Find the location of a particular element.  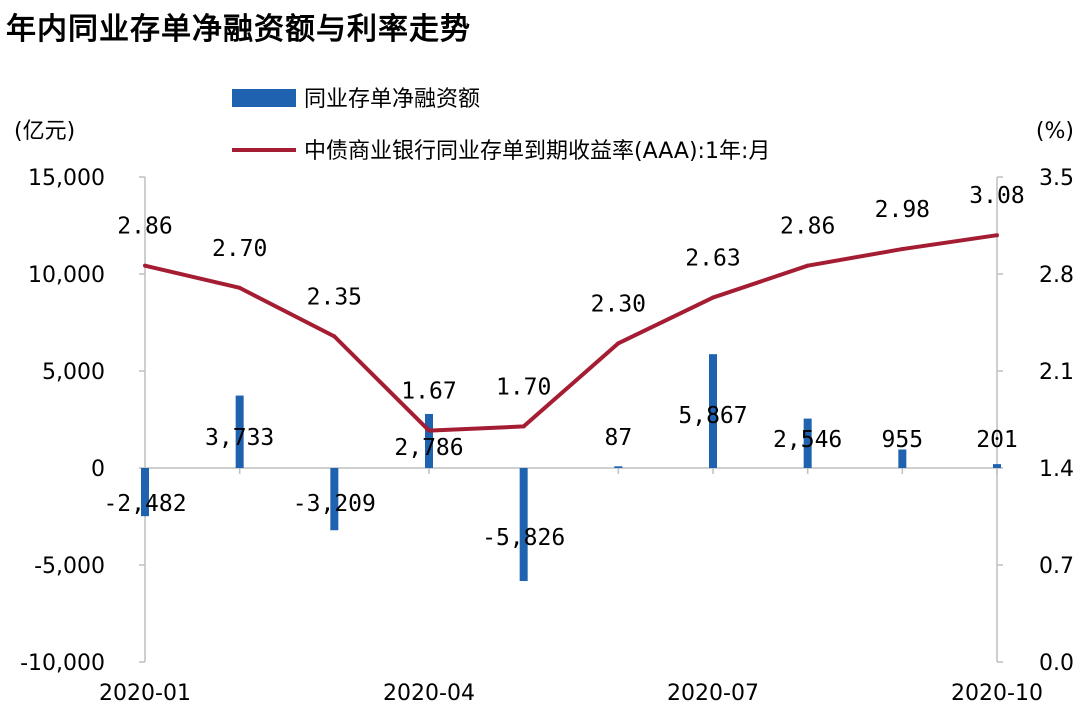

line-value-label: 2.35 is located at coordinates (334, 297).